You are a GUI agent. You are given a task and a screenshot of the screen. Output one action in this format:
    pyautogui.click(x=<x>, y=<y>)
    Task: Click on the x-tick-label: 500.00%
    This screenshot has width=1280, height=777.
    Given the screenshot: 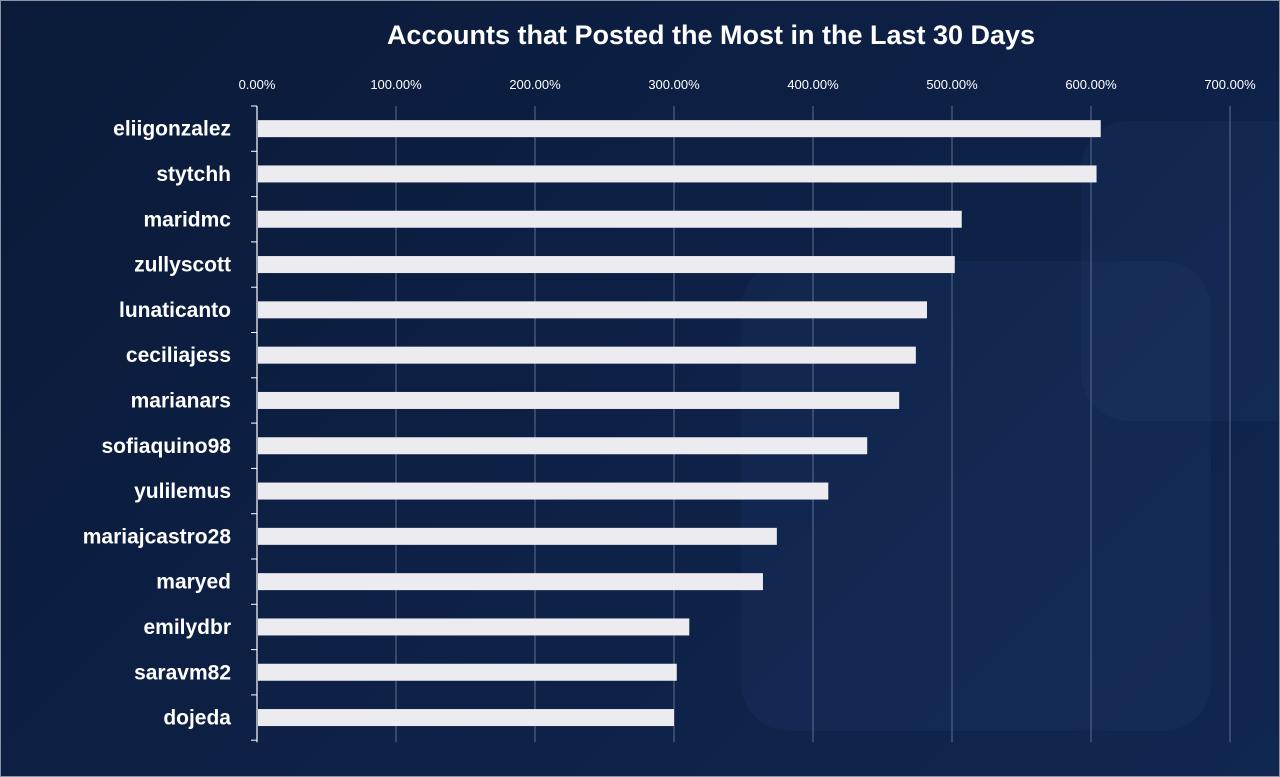 What is the action you would take?
    pyautogui.click(x=952, y=84)
    